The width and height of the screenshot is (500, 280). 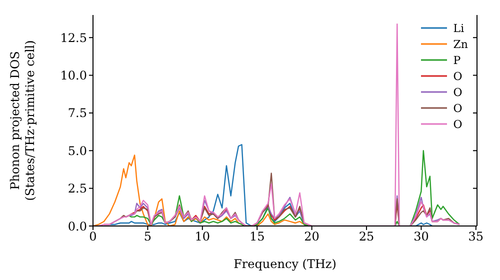 What do you see at coordinates (77, 226) in the screenshot?
I see `y-tick-label: 0.0` at bounding box center [77, 226].